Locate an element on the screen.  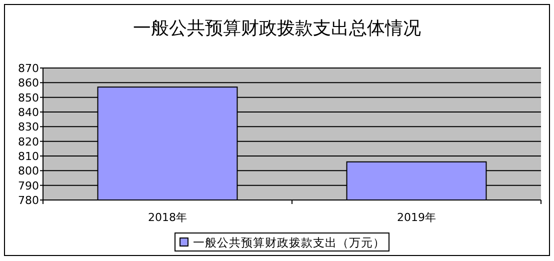
y-tick-label: 840 is located at coordinates (28, 112).